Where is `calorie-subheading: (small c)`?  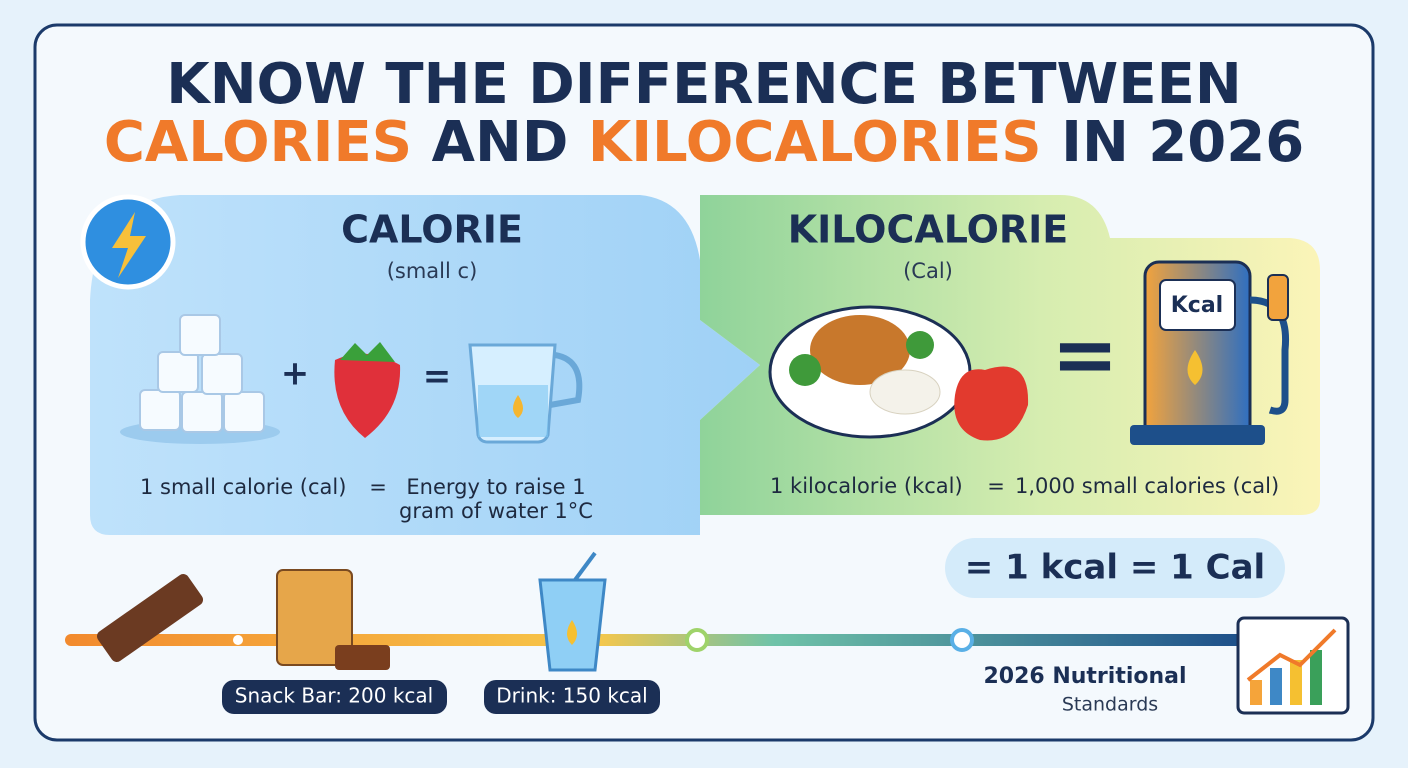
calorie-subheading: (small c) is located at coordinates (432, 271).